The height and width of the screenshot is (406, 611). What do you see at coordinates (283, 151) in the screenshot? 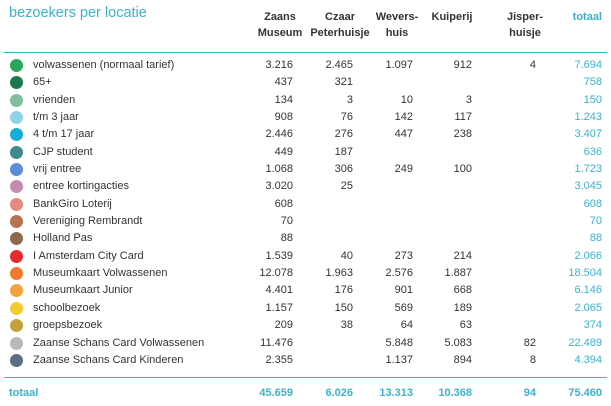
I see `cell-zaans-museum: 449` at bounding box center [283, 151].